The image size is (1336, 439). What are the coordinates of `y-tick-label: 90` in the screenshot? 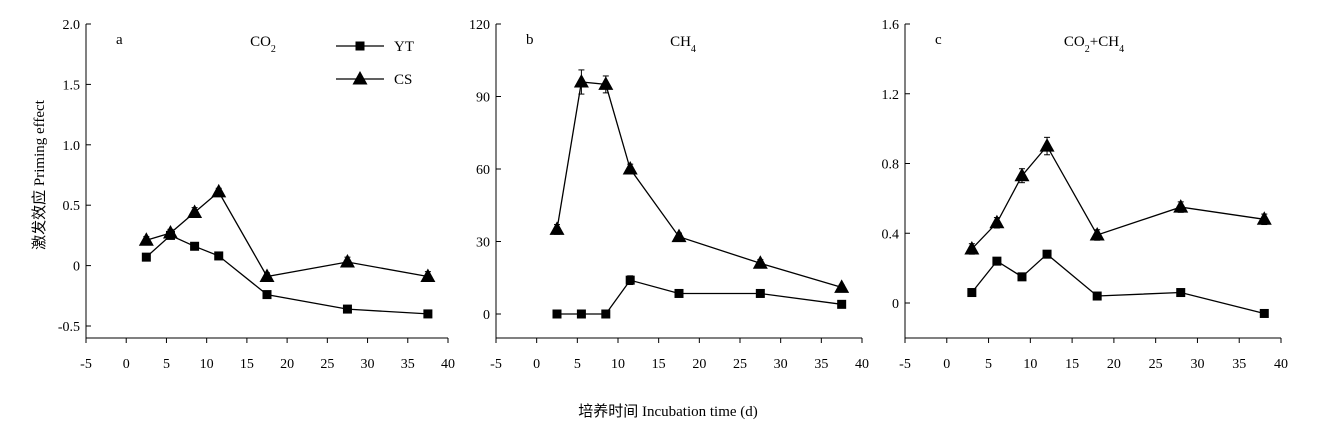 It's located at (483, 98).